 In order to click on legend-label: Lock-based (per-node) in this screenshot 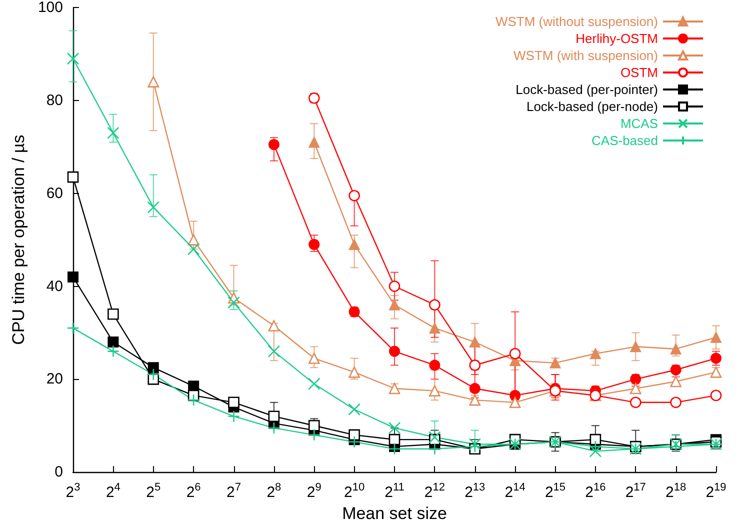, I will do `click(592, 106)`.